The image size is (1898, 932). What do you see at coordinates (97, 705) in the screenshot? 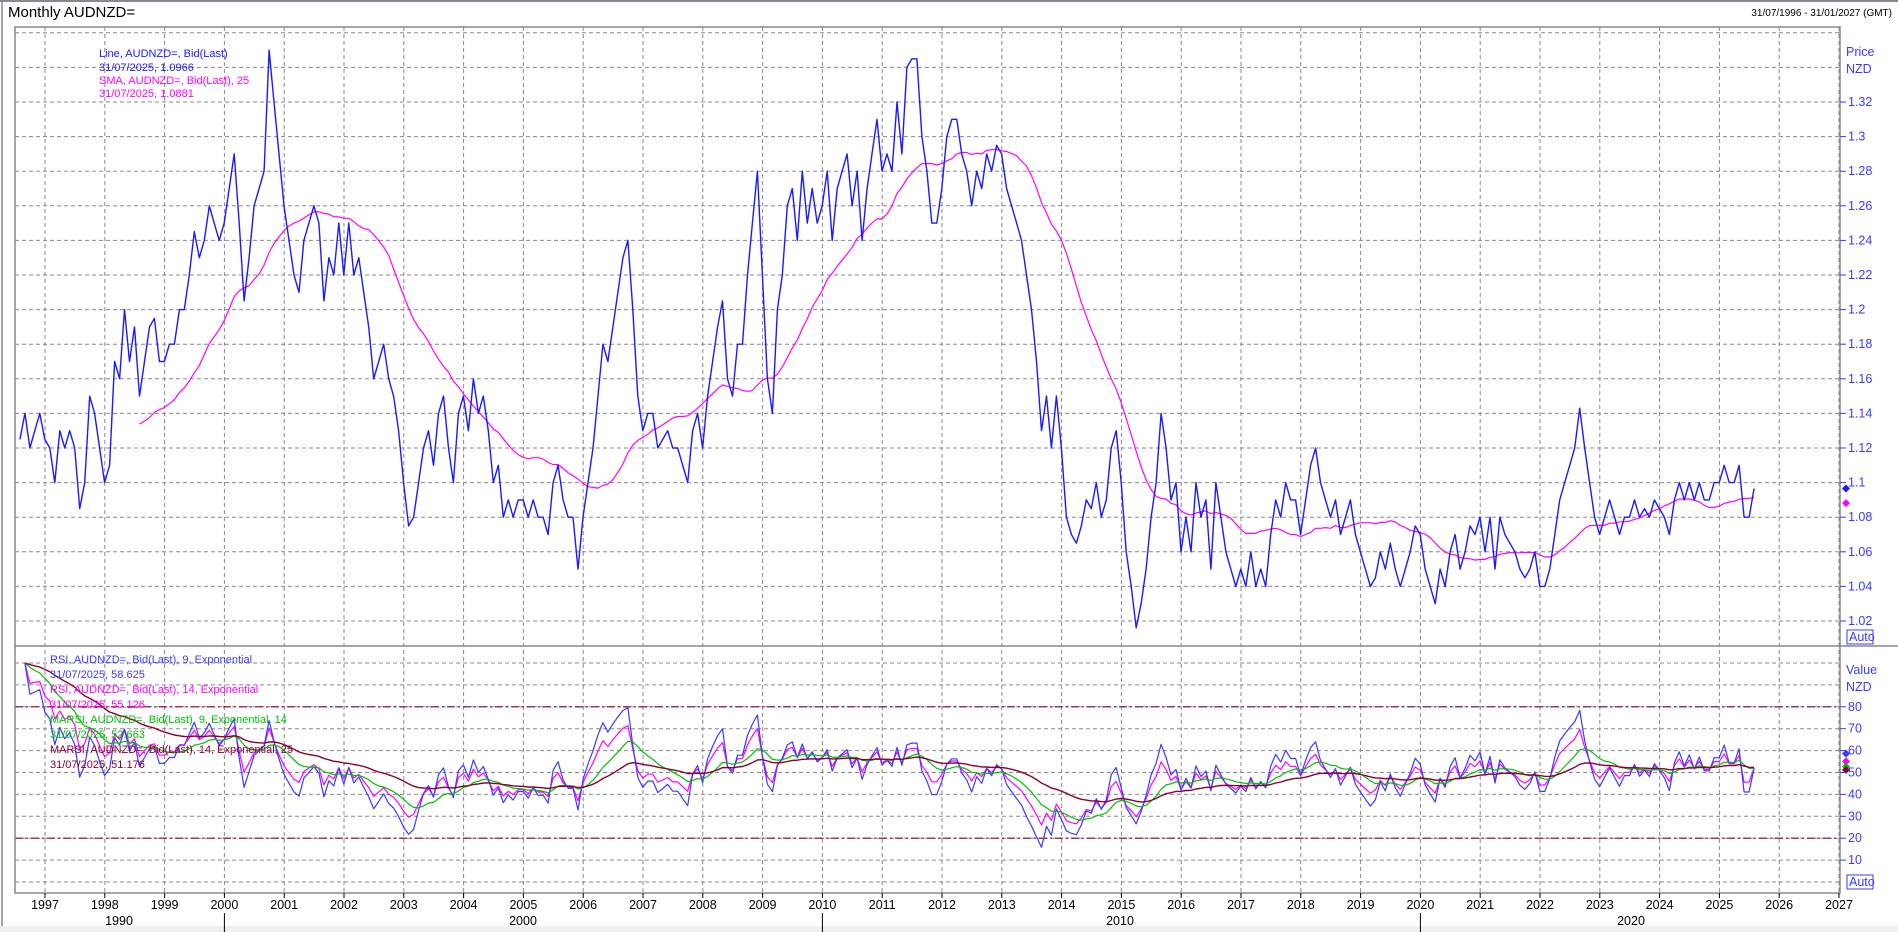
I see `legend-rsi14-value: 31/07/2025, 55.126` at bounding box center [97, 705].